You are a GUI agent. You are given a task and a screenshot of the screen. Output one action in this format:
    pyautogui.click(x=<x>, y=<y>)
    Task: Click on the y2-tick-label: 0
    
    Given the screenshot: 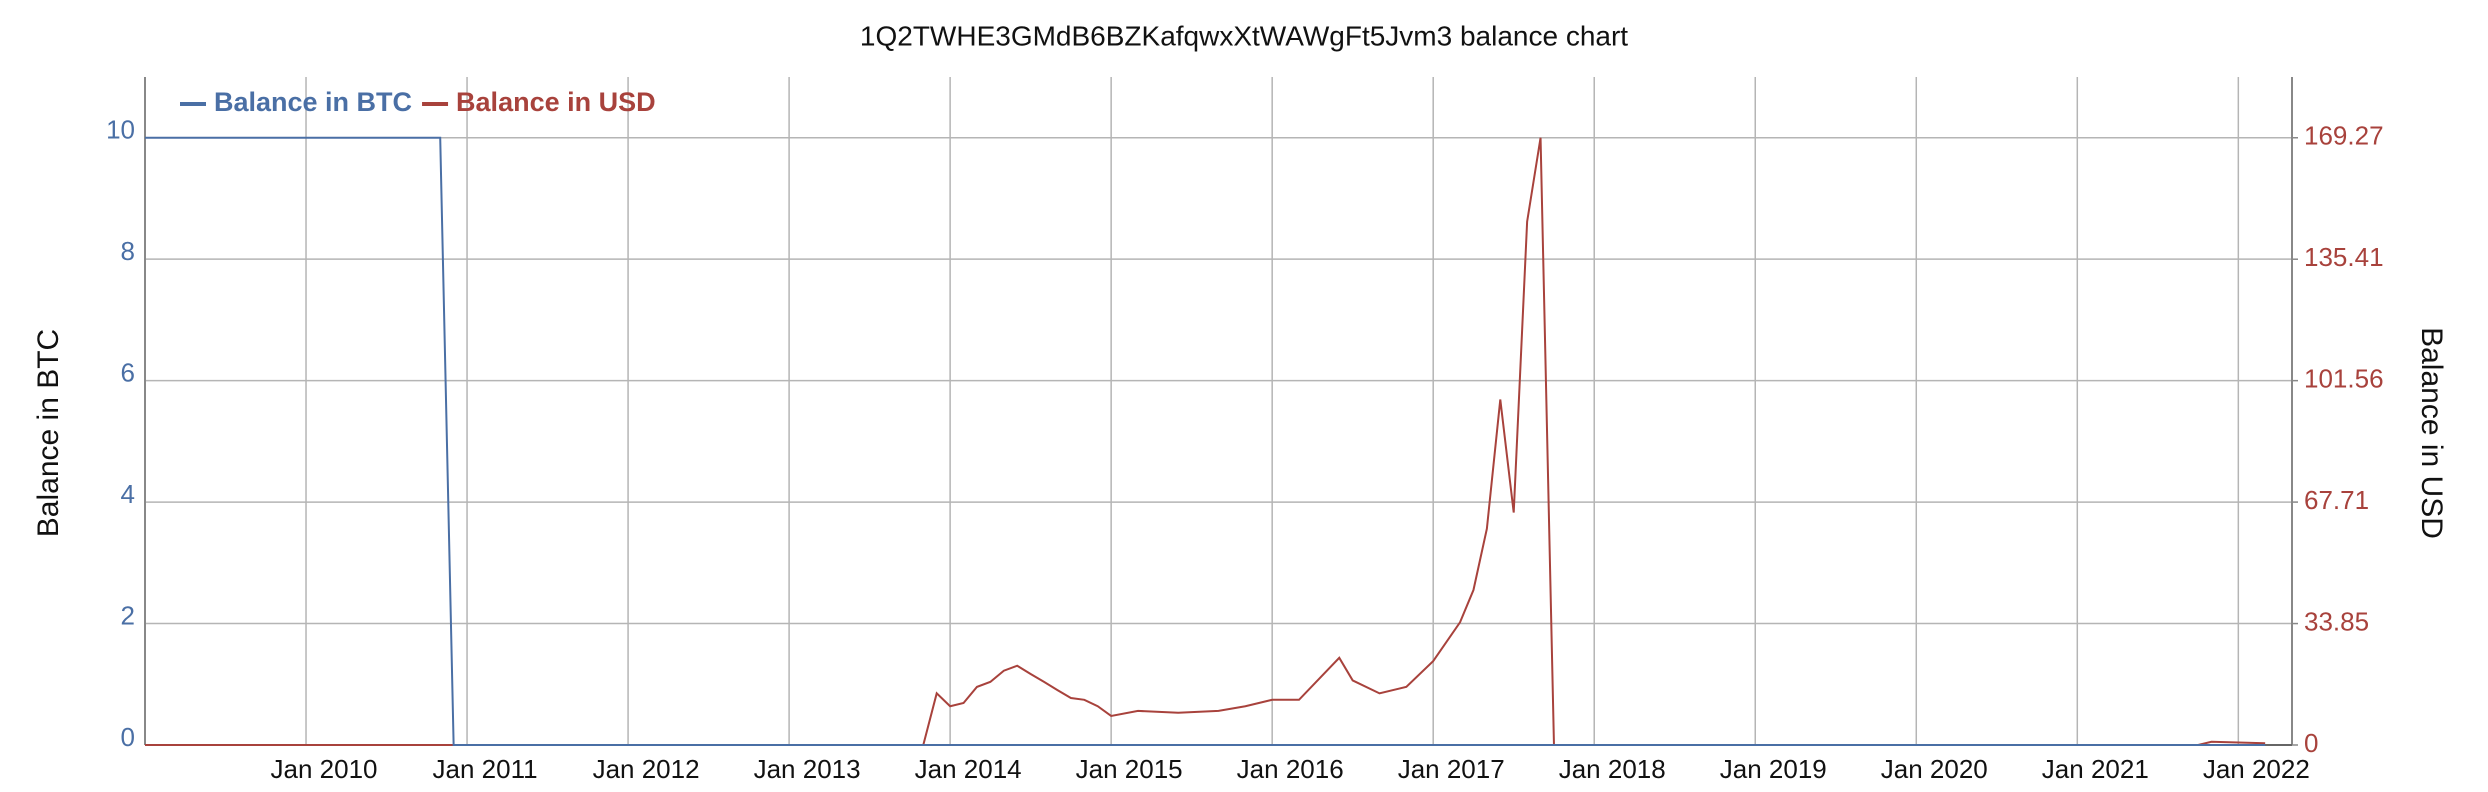 What is the action you would take?
    pyautogui.click(x=2311, y=743)
    